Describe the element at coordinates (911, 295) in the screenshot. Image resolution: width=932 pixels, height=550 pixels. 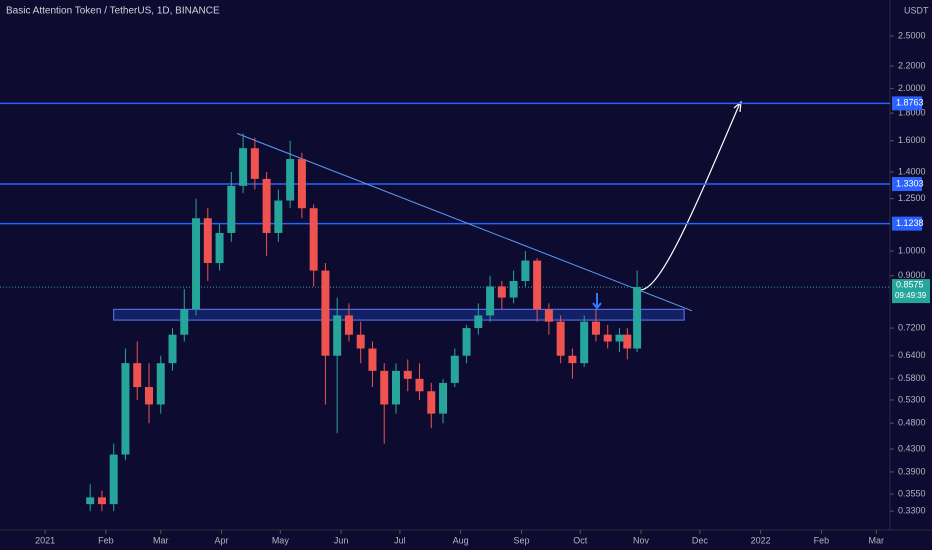
I see `countdown-label: 09:49:39` at that location.